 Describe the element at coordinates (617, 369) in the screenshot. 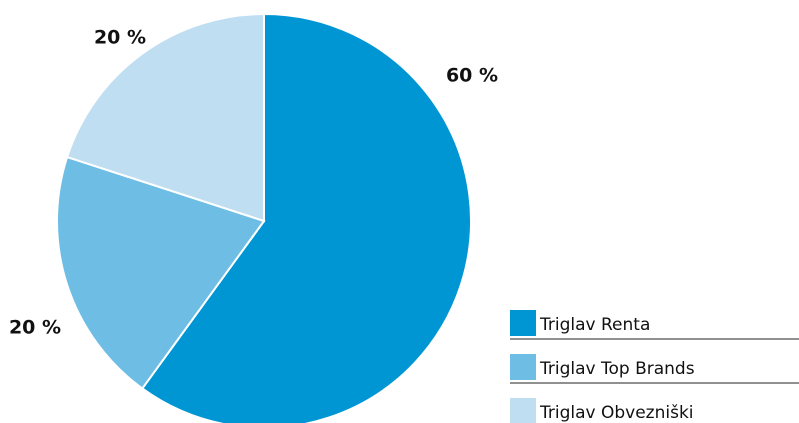

I see `legend-label: Triglav Top Brands` at that location.